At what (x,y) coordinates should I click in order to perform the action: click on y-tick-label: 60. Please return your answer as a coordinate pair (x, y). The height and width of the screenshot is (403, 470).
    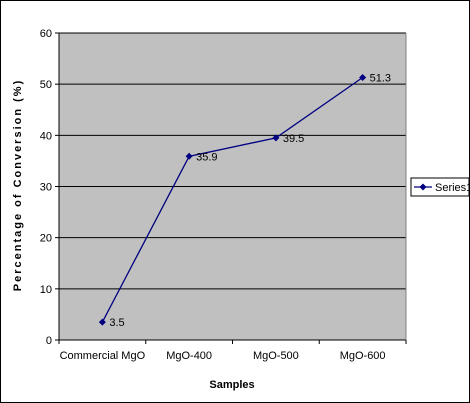
    Looking at the image, I should click on (46, 34).